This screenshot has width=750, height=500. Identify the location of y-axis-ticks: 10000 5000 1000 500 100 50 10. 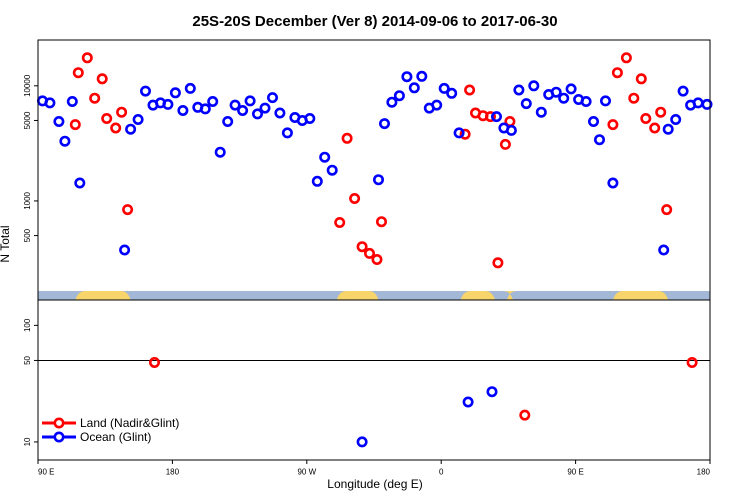
(30, 260).